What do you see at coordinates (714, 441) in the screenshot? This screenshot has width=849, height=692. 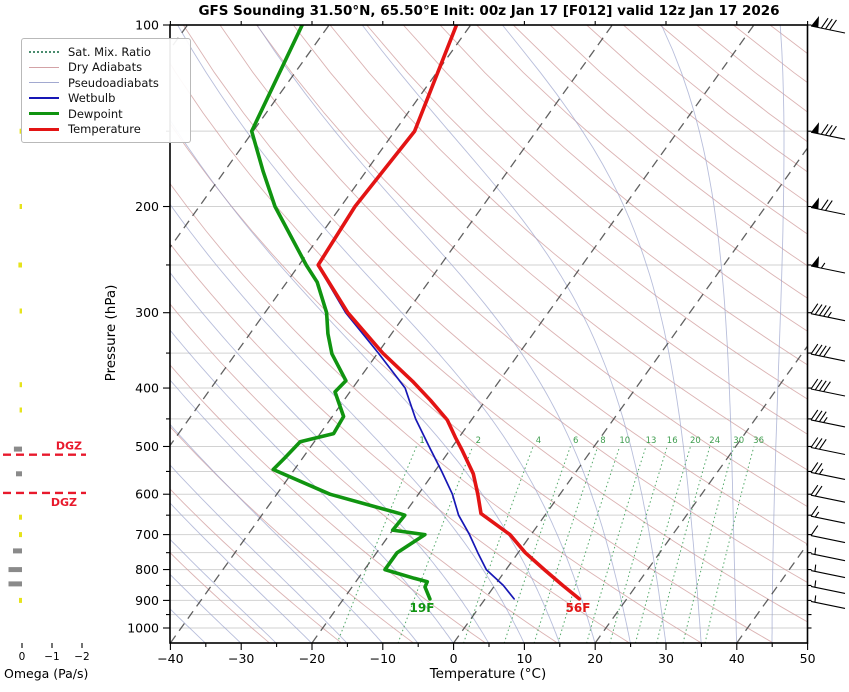 I see `svg-text: 24` at bounding box center [714, 441].